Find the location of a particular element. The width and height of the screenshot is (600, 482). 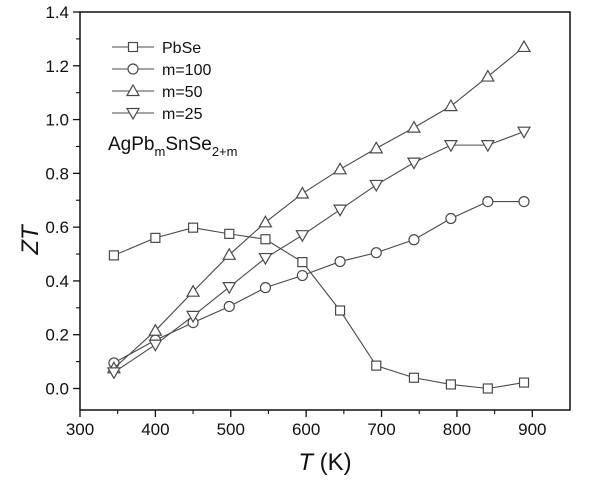

legend-entry: m=25 is located at coordinates (157, 114).